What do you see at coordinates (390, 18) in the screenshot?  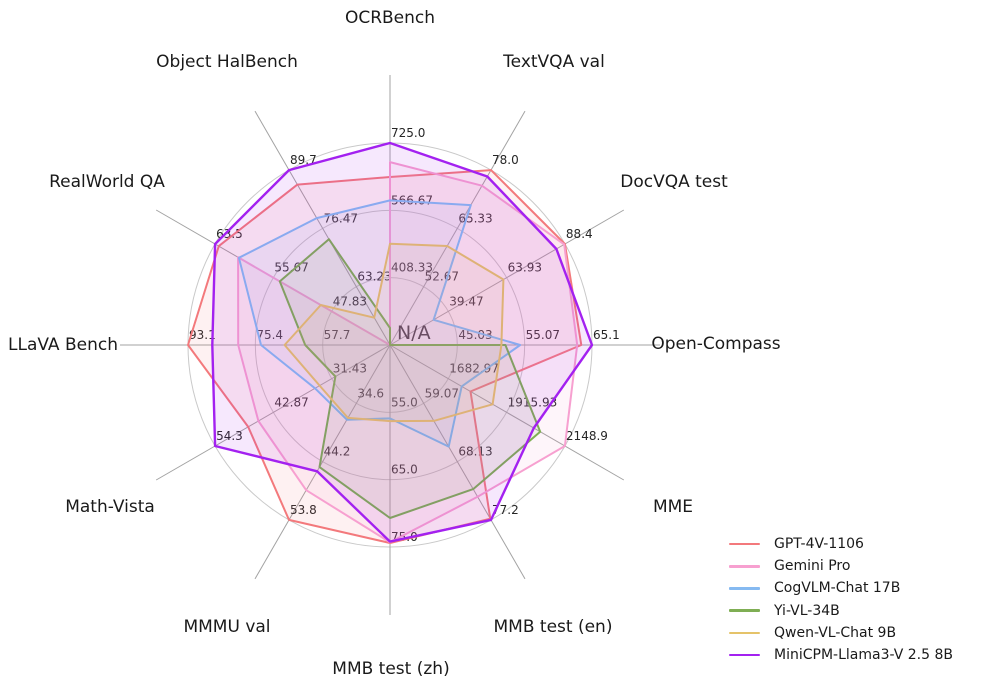 I see `axis-title-ocrbench: OCRBench` at bounding box center [390, 18].